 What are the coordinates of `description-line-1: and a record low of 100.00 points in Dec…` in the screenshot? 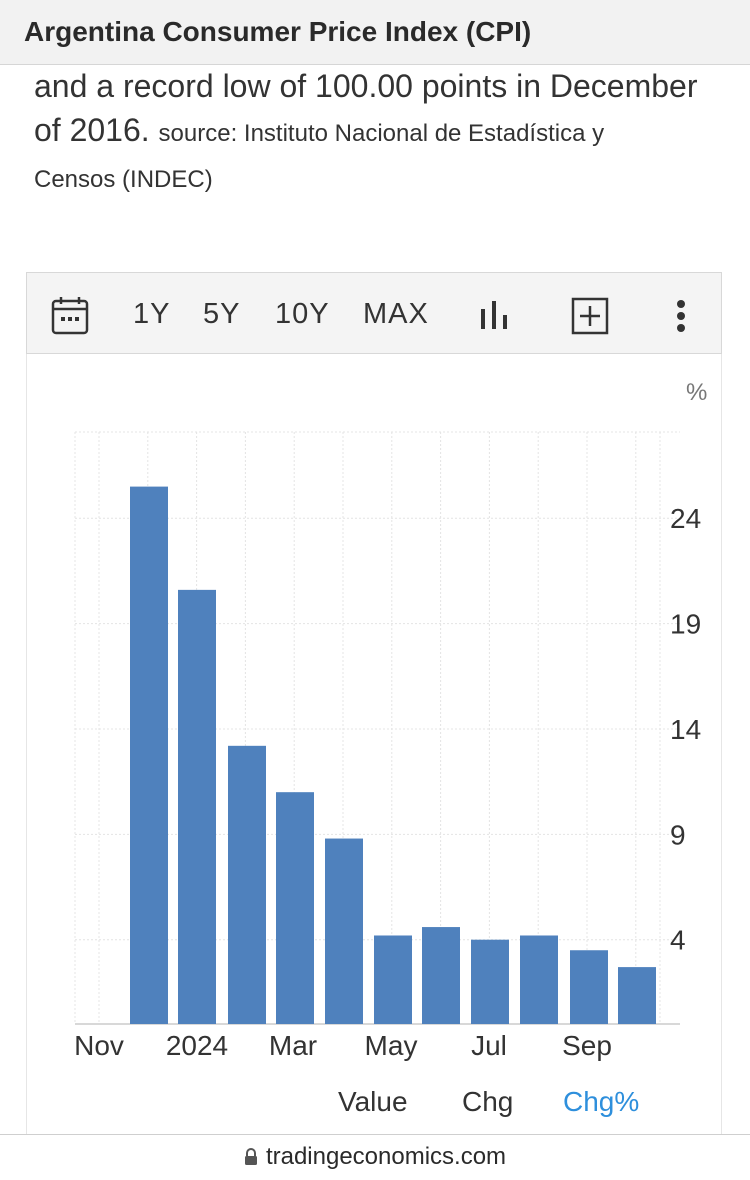 It's located at (366, 86).